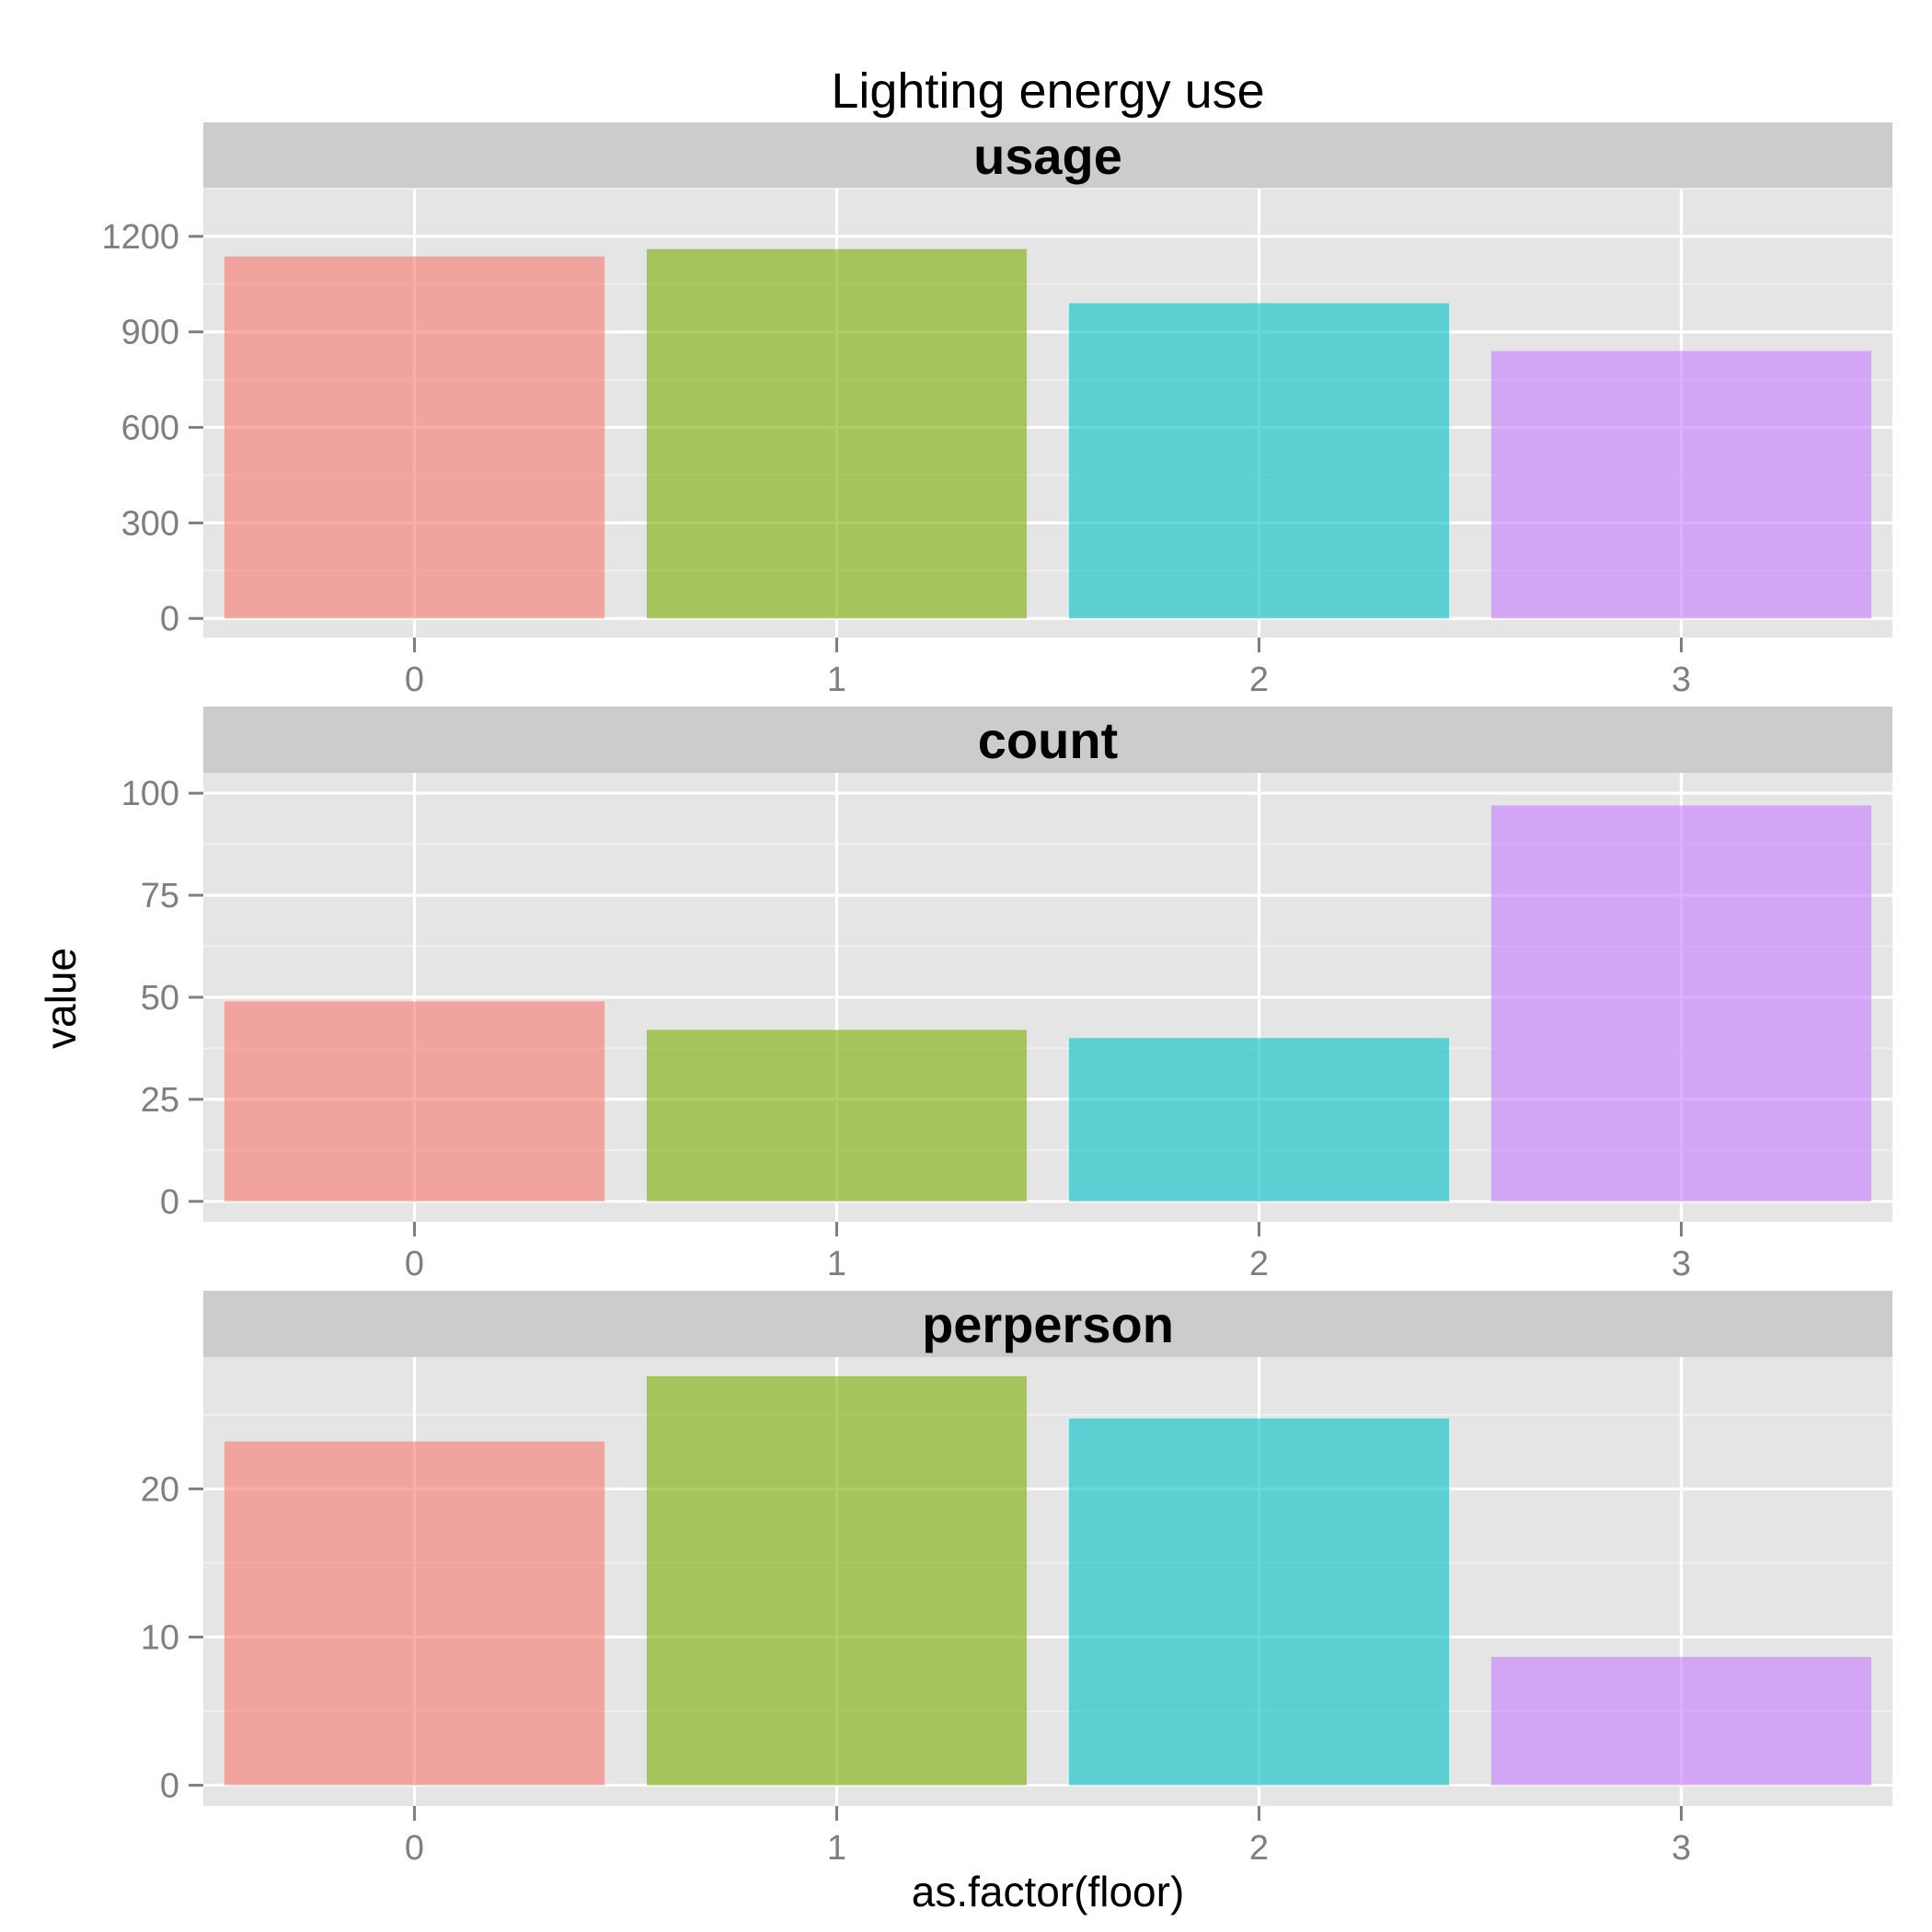  I want to click on chart-title: Lighting energy use, so click(1047, 91).